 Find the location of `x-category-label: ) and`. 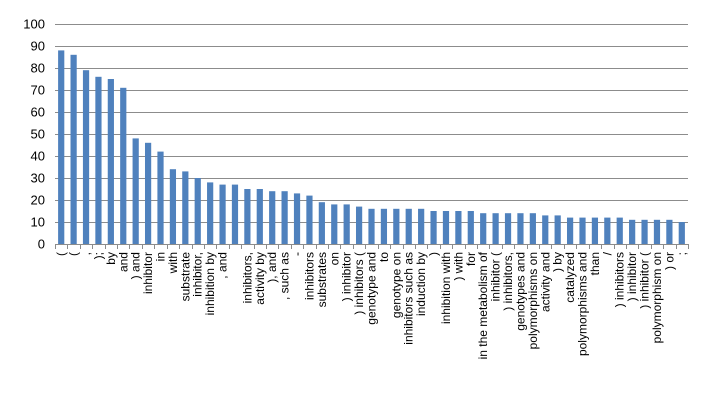

x-category-label: ) and is located at coordinates (136, 265).